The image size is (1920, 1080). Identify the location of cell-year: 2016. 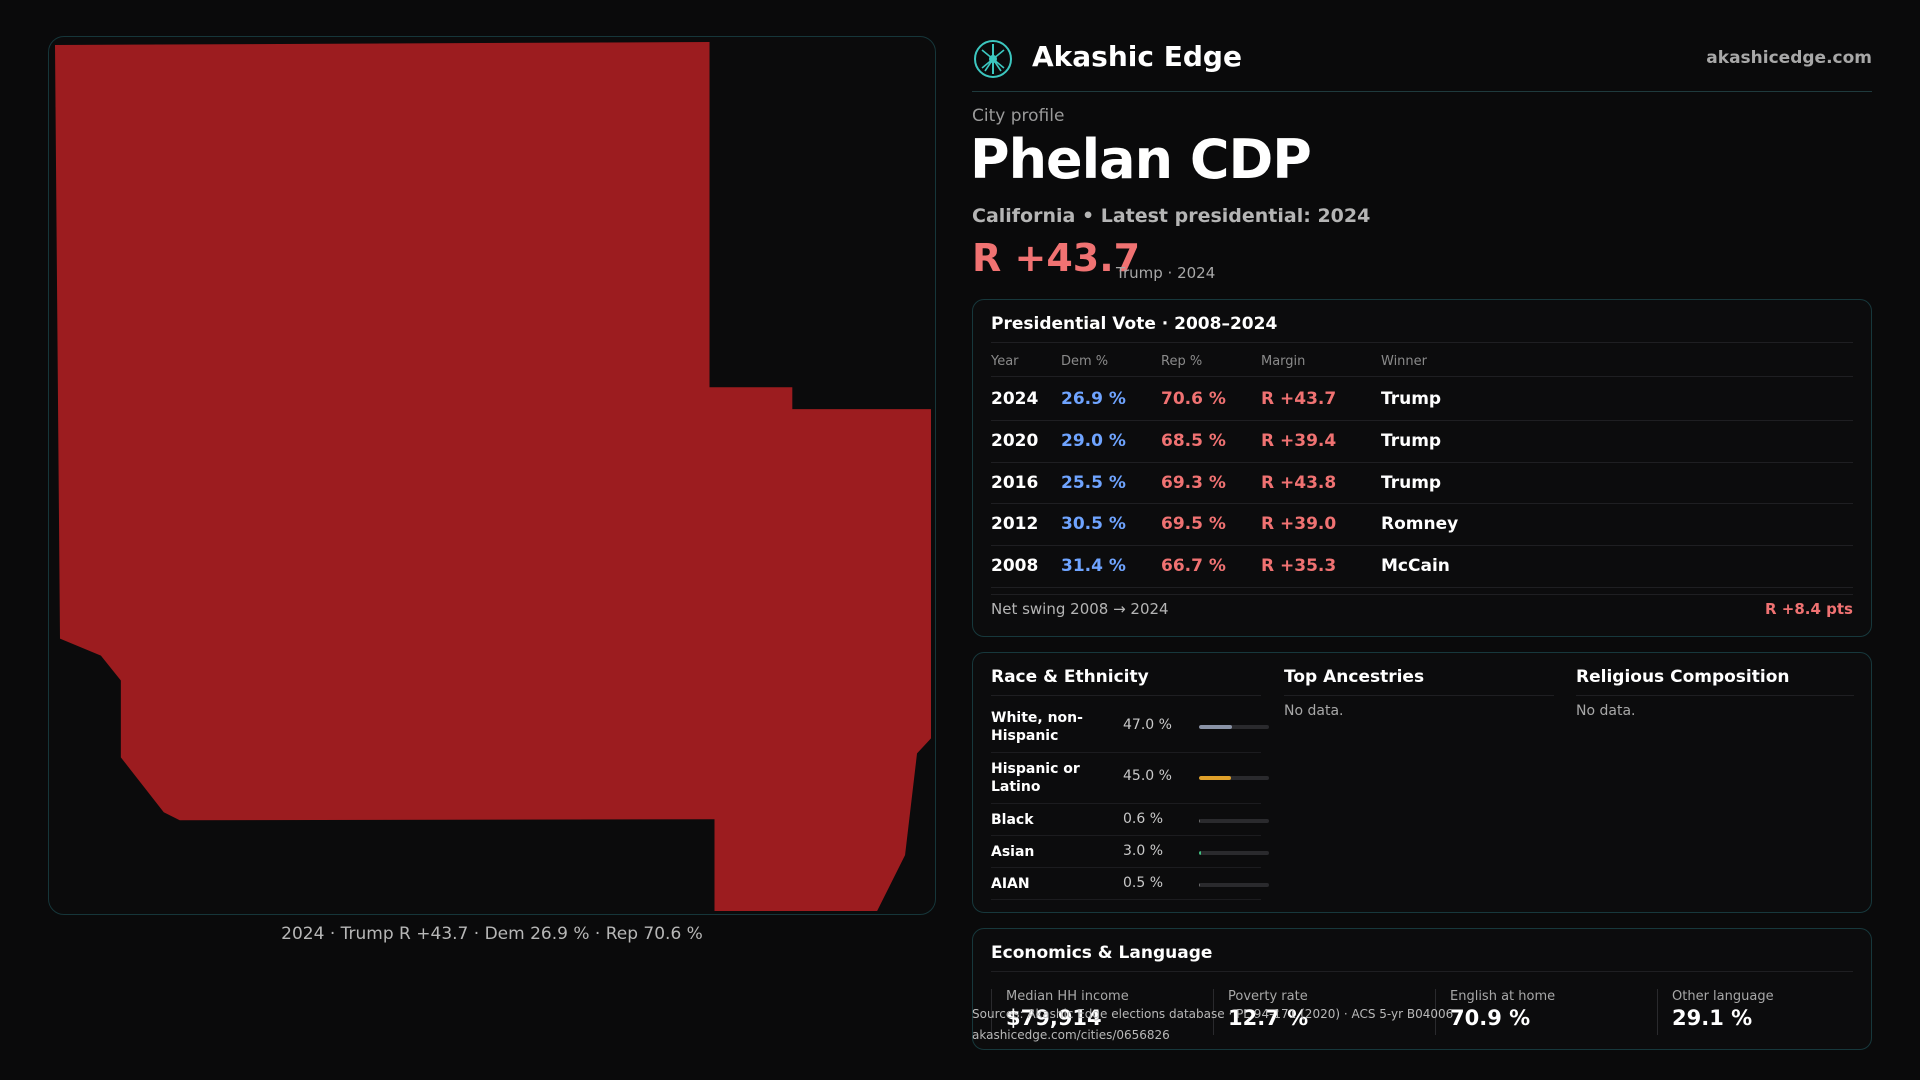
(1015, 483).